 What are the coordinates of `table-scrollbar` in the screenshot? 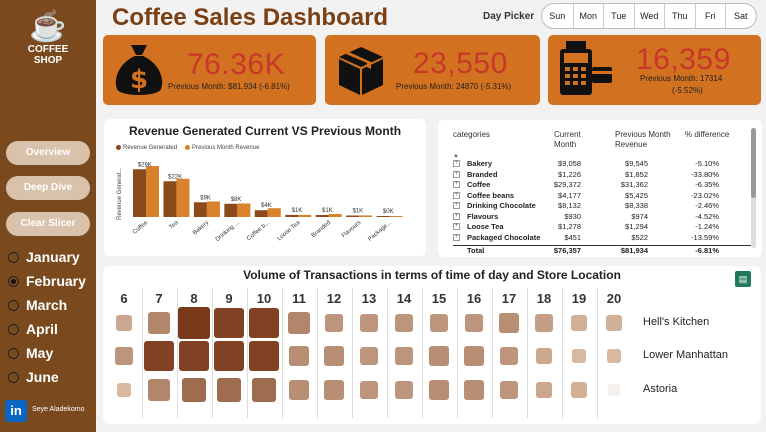 It's located at (753, 188).